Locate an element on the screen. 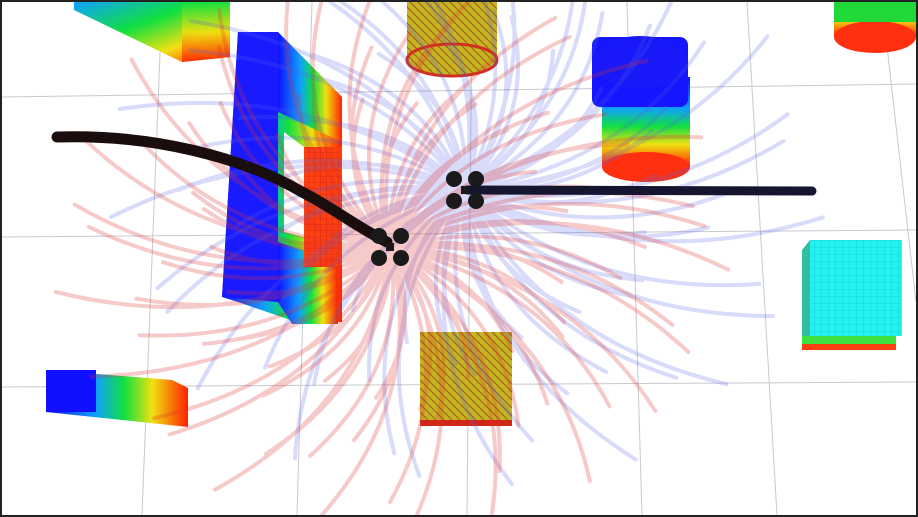  executed-path-black is located at coordinates (222, 189).